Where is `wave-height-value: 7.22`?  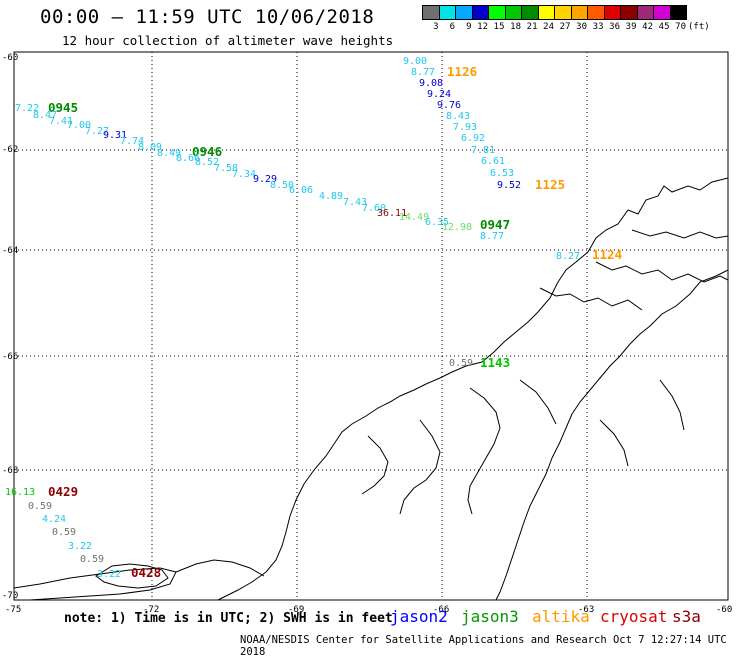
wave-height-value: 7.22 is located at coordinates (27, 108).